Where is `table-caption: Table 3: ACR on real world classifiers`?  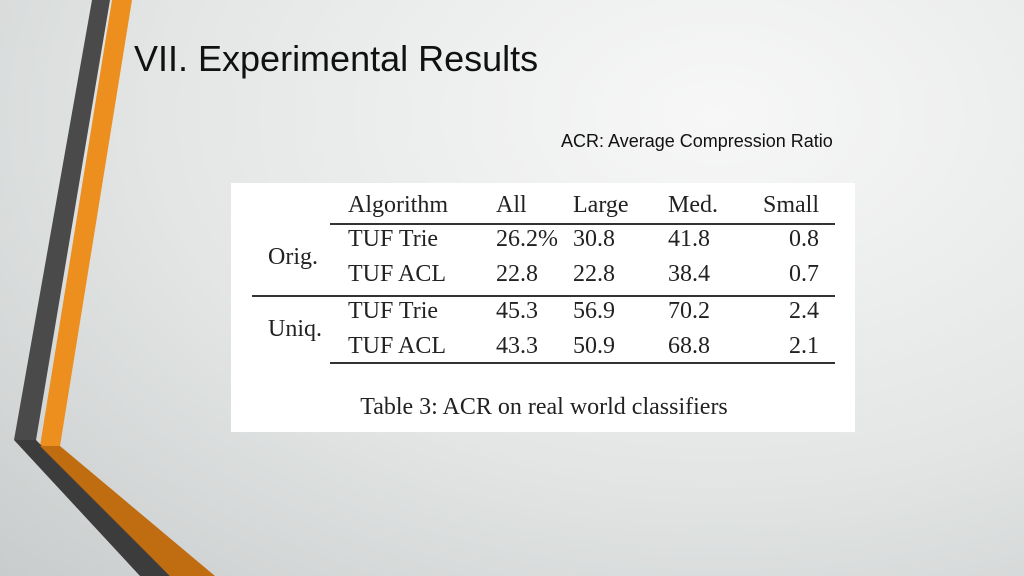
table-caption: Table 3: ACR on real world classifiers is located at coordinates (544, 407).